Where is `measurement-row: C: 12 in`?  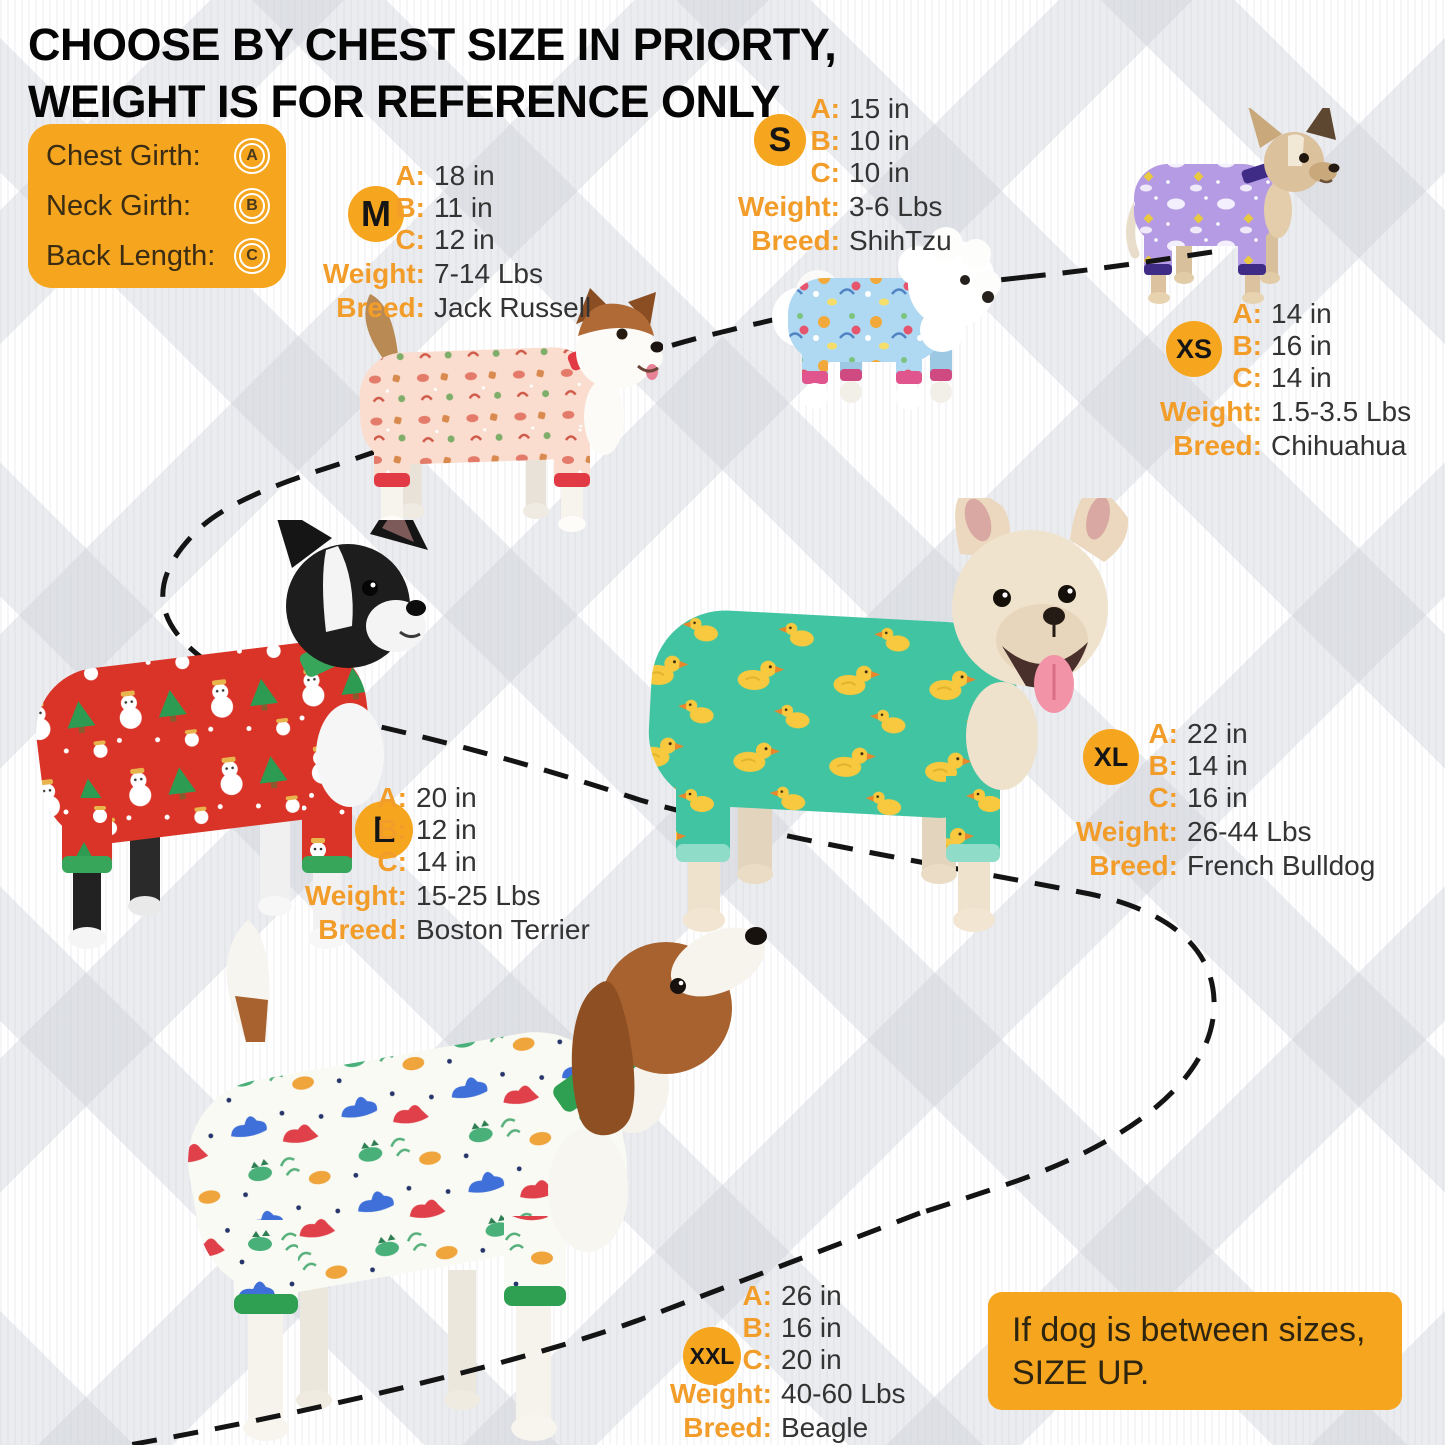 measurement-row: C: 12 in is located at coordinates (445, 239).